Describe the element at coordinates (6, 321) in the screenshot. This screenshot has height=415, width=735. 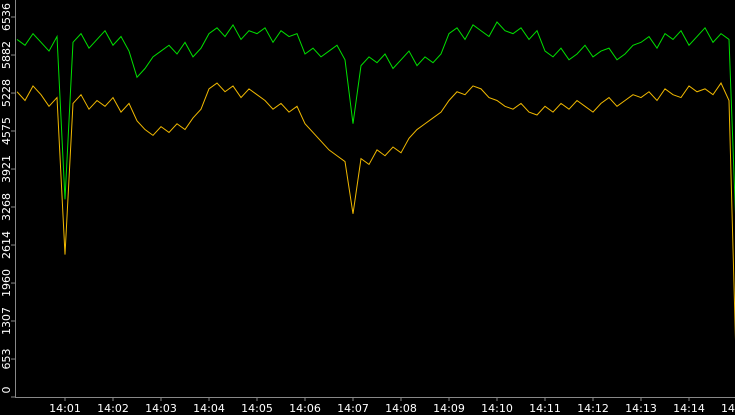
I see `y-tick-label: 1307` at that location.